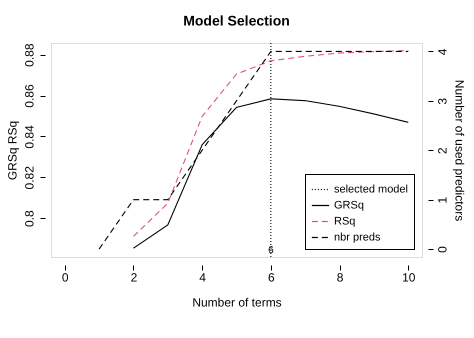  Describe the element at coordinates (443, 101) in the screenshot. I see `y2-tick-label: 3` at that location.